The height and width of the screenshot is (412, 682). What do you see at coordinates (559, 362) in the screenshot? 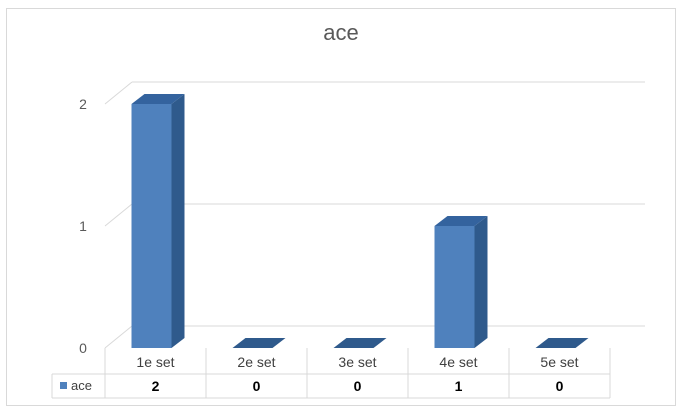
I see `category-label: 5e set` at bounding box center [559, 362].